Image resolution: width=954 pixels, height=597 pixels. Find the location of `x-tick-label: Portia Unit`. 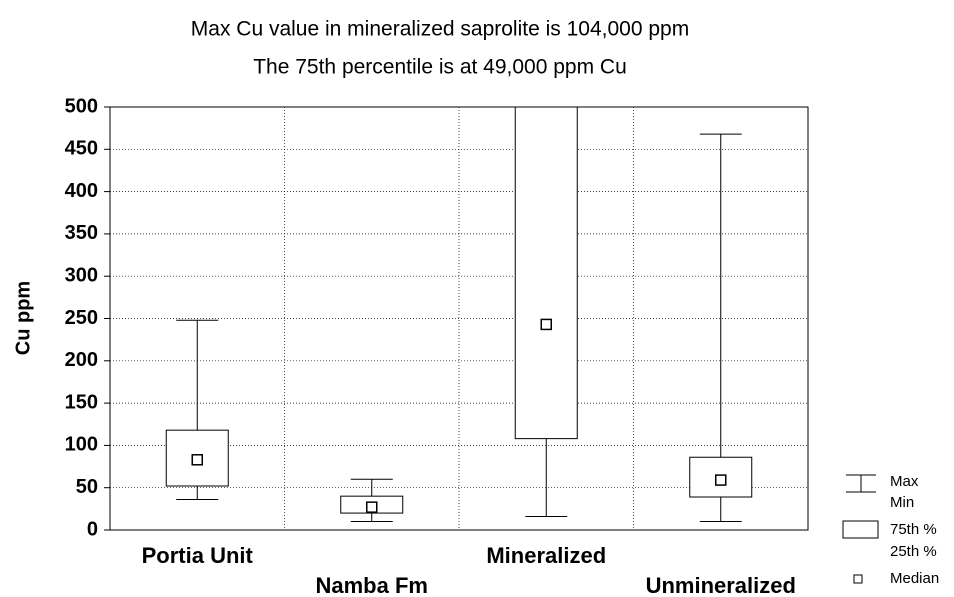

x-tick-label: Portia Unit is located at coordinates (198, 555).